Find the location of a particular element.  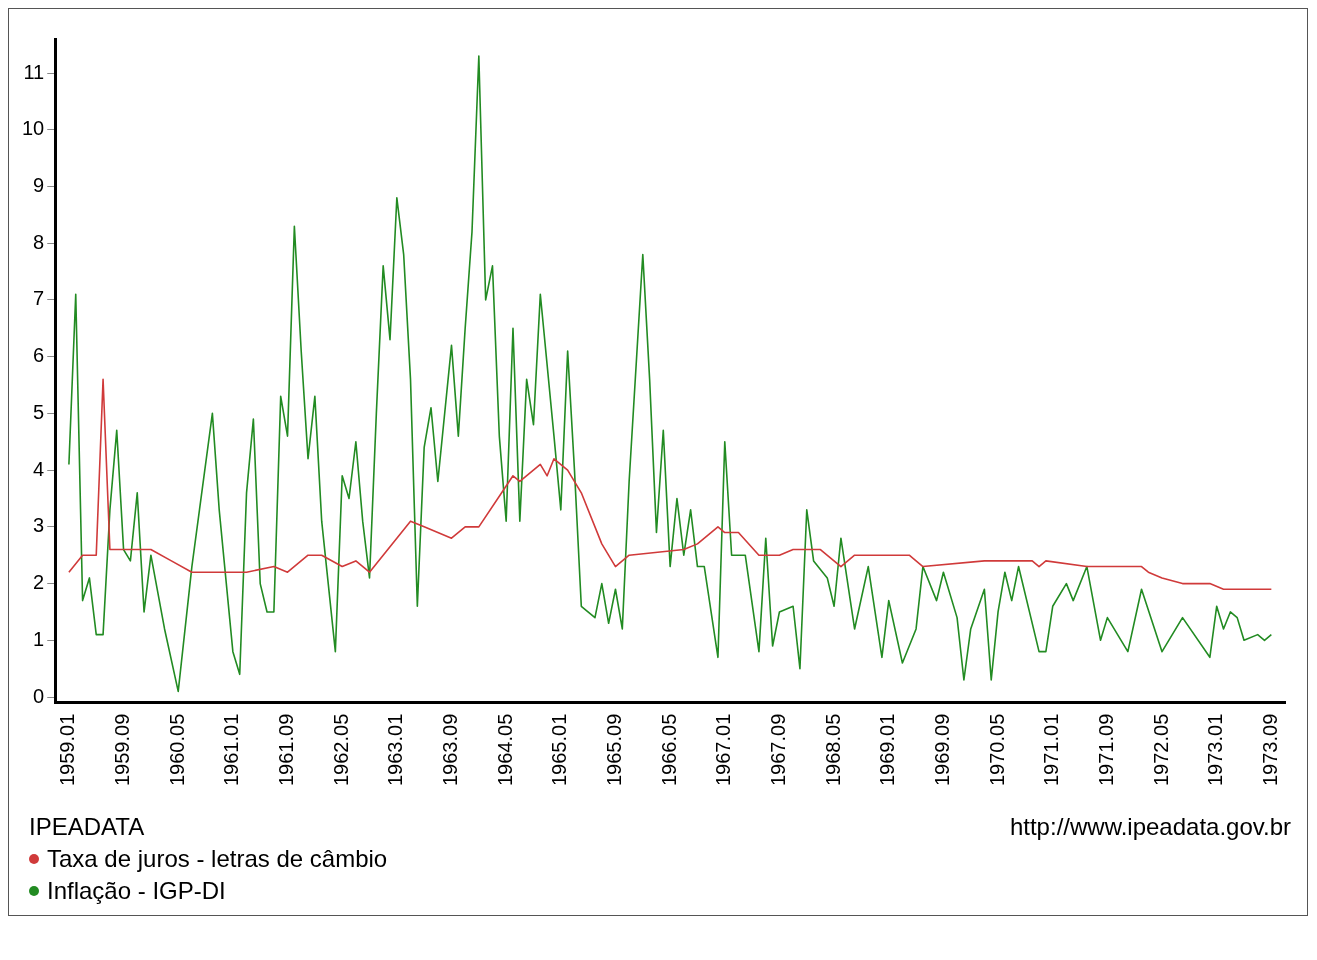

x-tick-label: 1959.09 is located at coordinates (122, 749).